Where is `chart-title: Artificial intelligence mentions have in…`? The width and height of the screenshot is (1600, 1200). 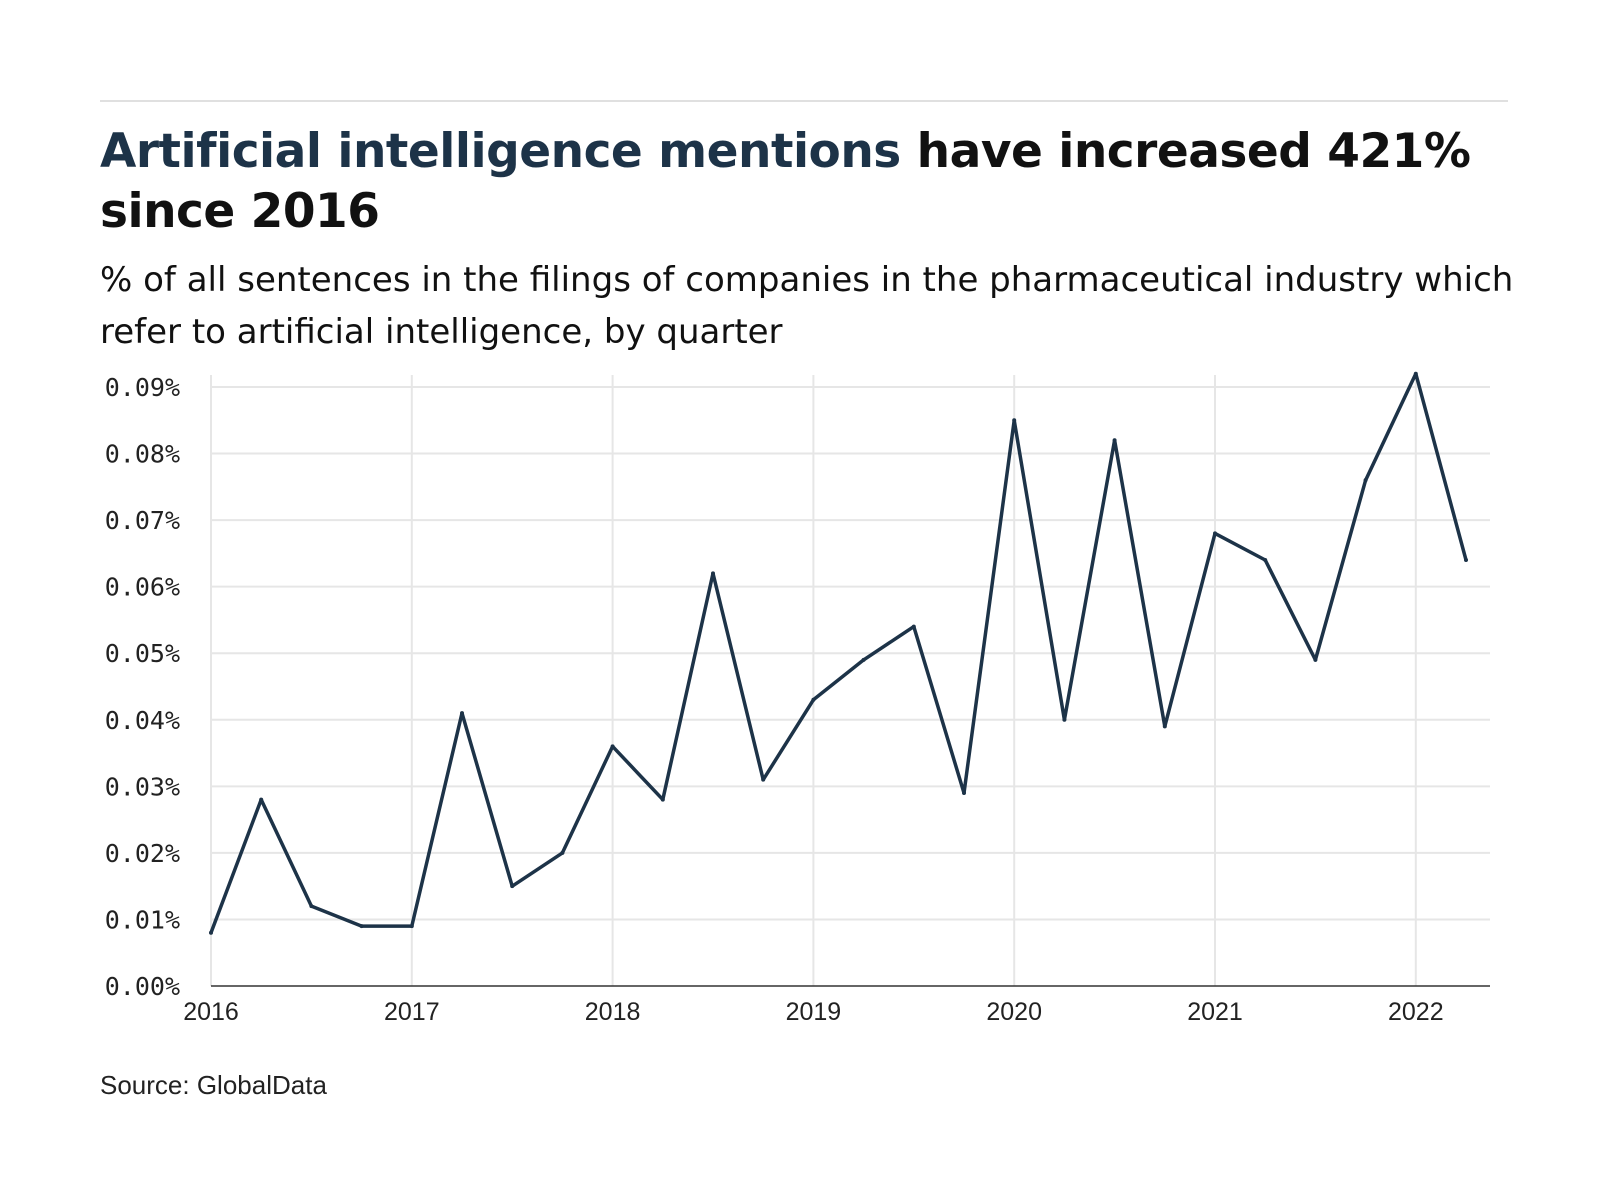
chart-title: Artificial intelligence mentions have in… is located at coordinates (810, 182).